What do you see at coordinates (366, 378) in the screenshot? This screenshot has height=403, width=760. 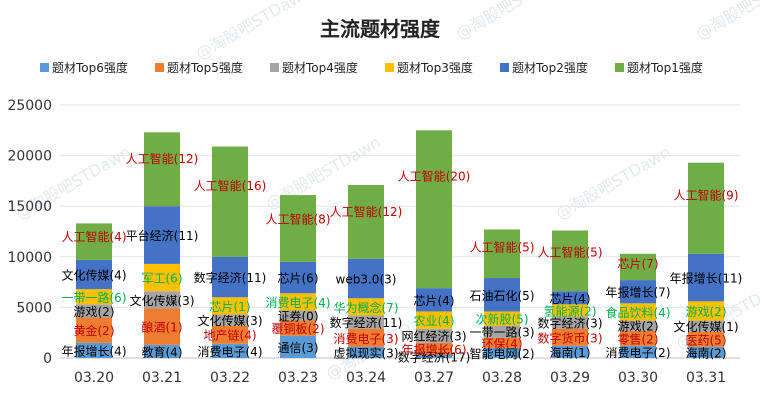 I see `x-tick-label: 03.24` at bounding box center [366, 378].